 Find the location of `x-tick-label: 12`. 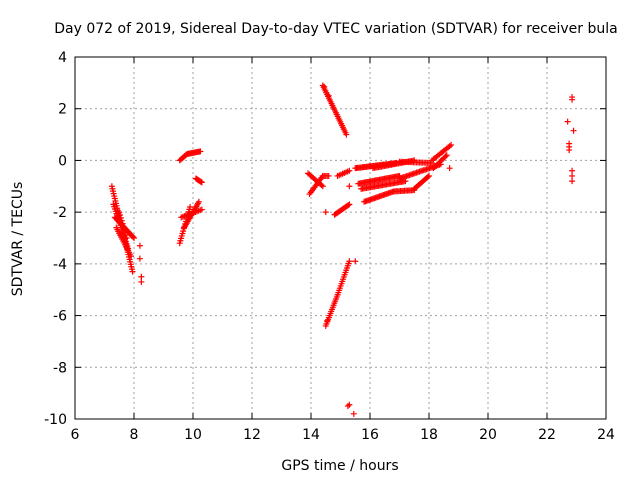

x-tick-label: 12 is located at coordinates (252, 435).